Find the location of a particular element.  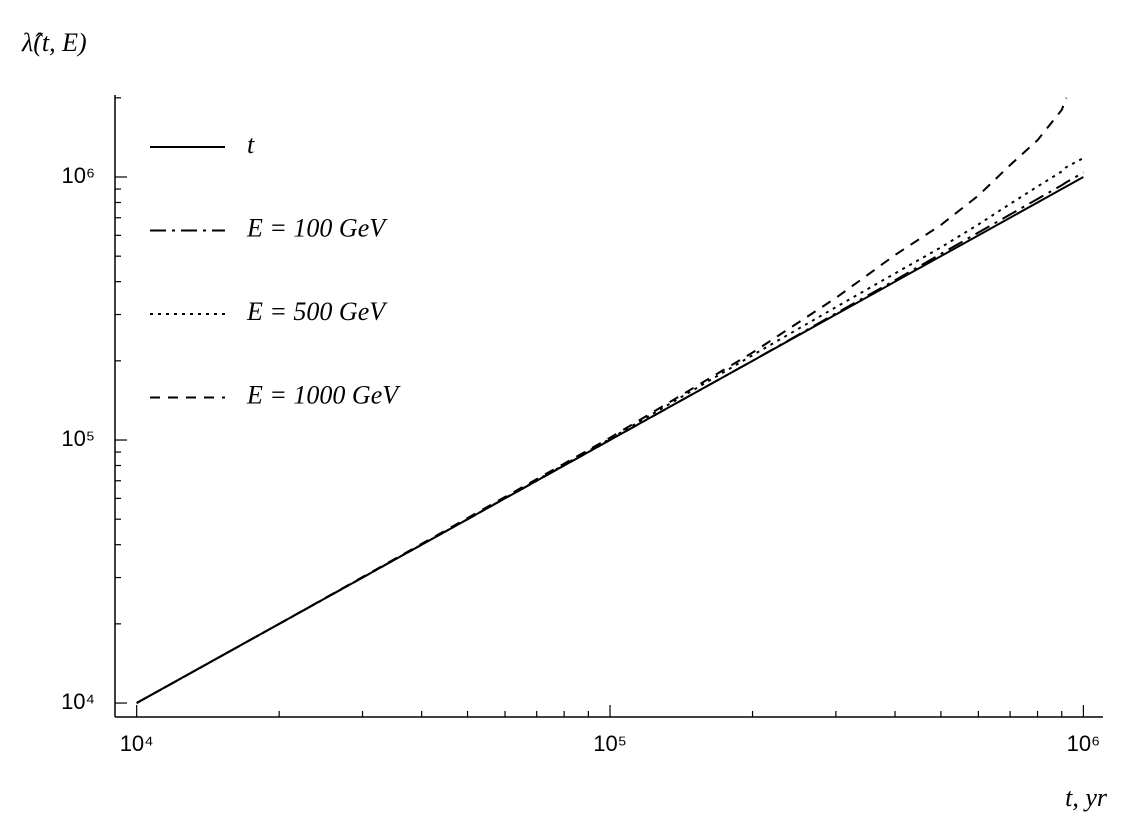

x-tick-label: 10⁶ is located at coordinates (1084, 743).